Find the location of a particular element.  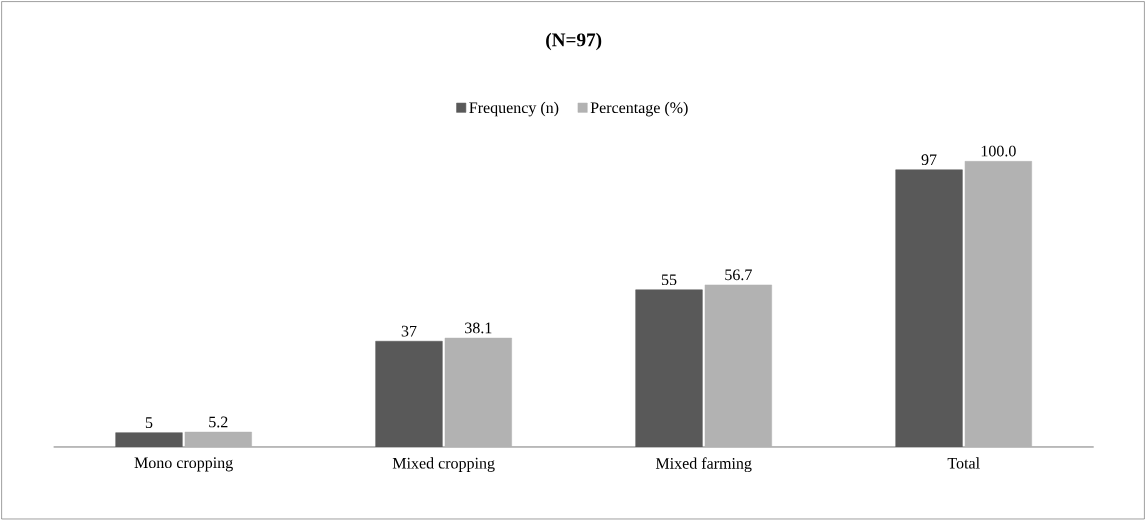

x-tick-label: Mono cropping is located at coordinates (183, 464).